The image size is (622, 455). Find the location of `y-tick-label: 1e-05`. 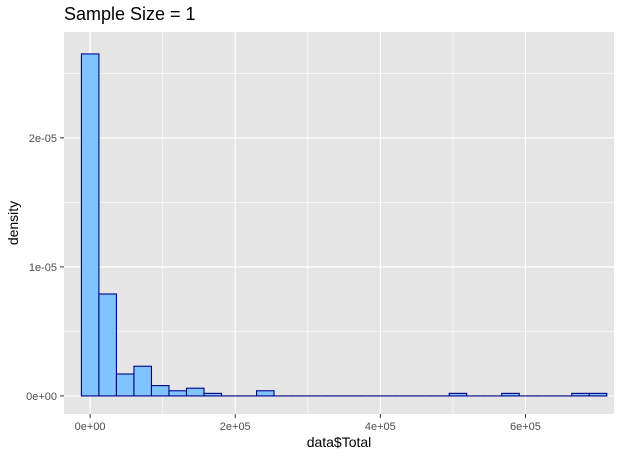

y-tick-label: 1e-05 is located at coordinates (43, 268).